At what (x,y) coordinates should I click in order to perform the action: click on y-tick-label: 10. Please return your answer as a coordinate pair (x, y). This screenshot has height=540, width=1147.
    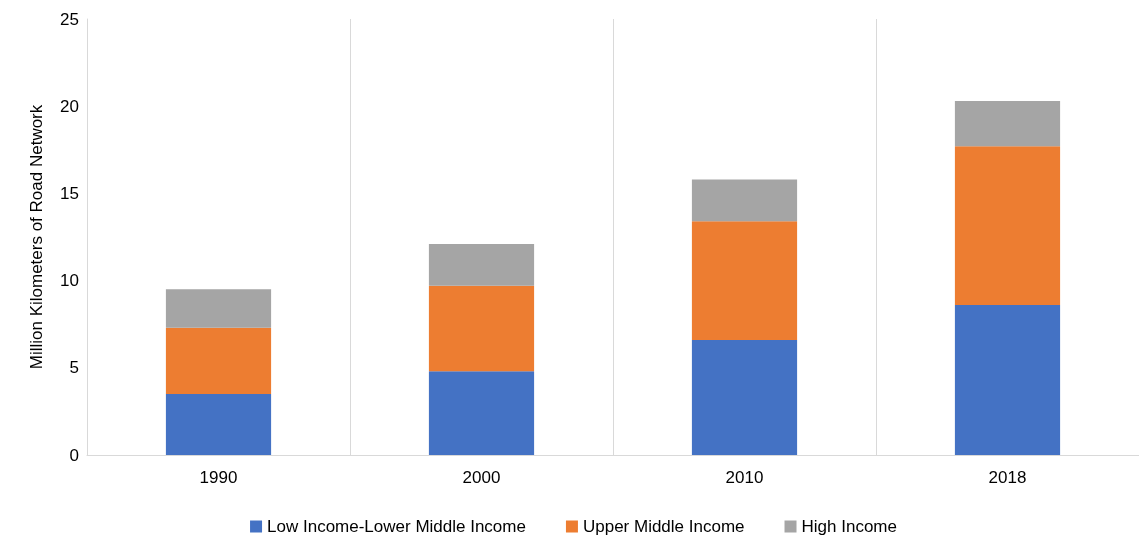
    Looking at the image, I should click on (69, 281).